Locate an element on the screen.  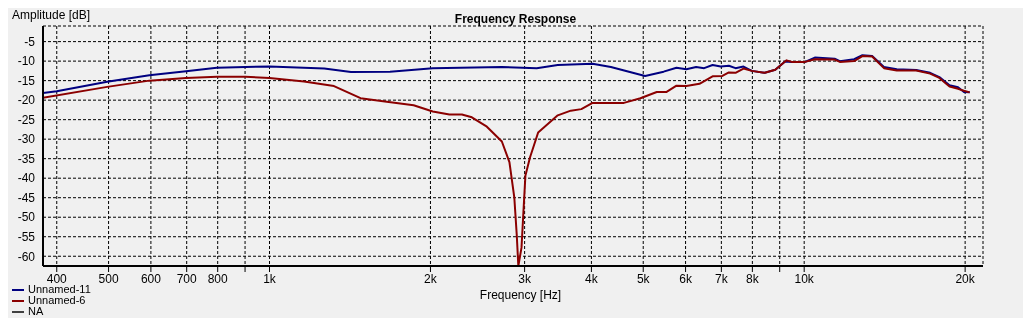
x-tick-label: 10k is located at coordinates (804, 278).